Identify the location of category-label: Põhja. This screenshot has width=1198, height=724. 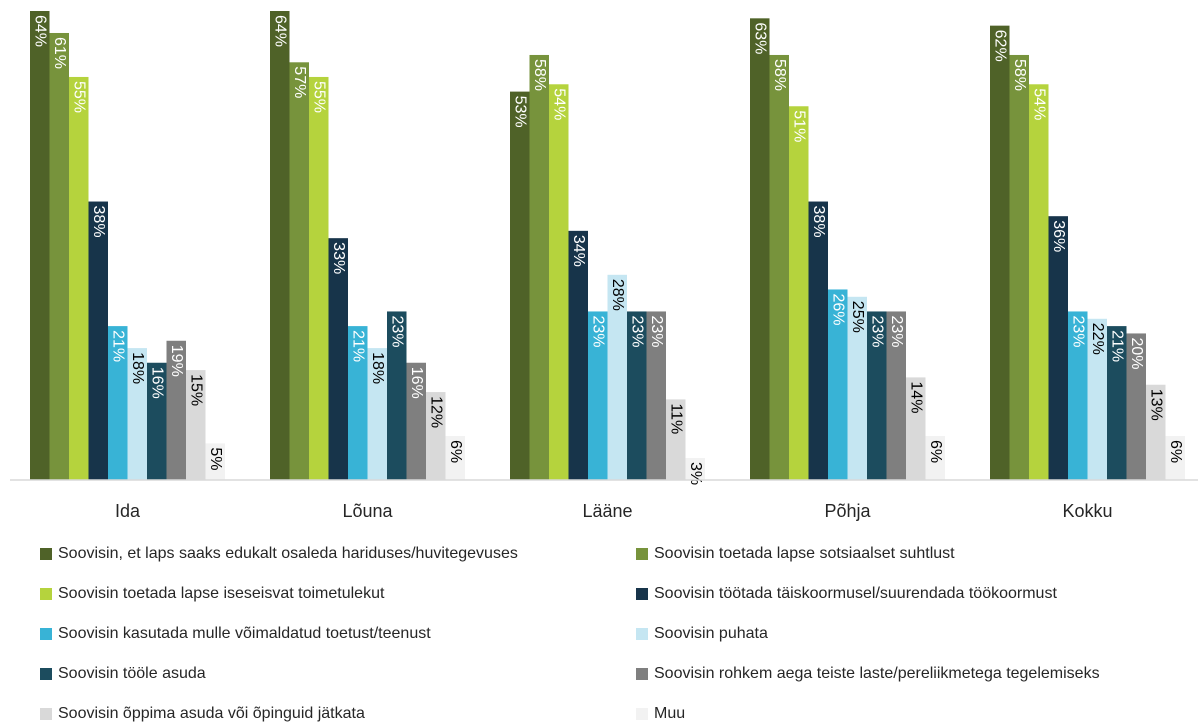
(847, 511).